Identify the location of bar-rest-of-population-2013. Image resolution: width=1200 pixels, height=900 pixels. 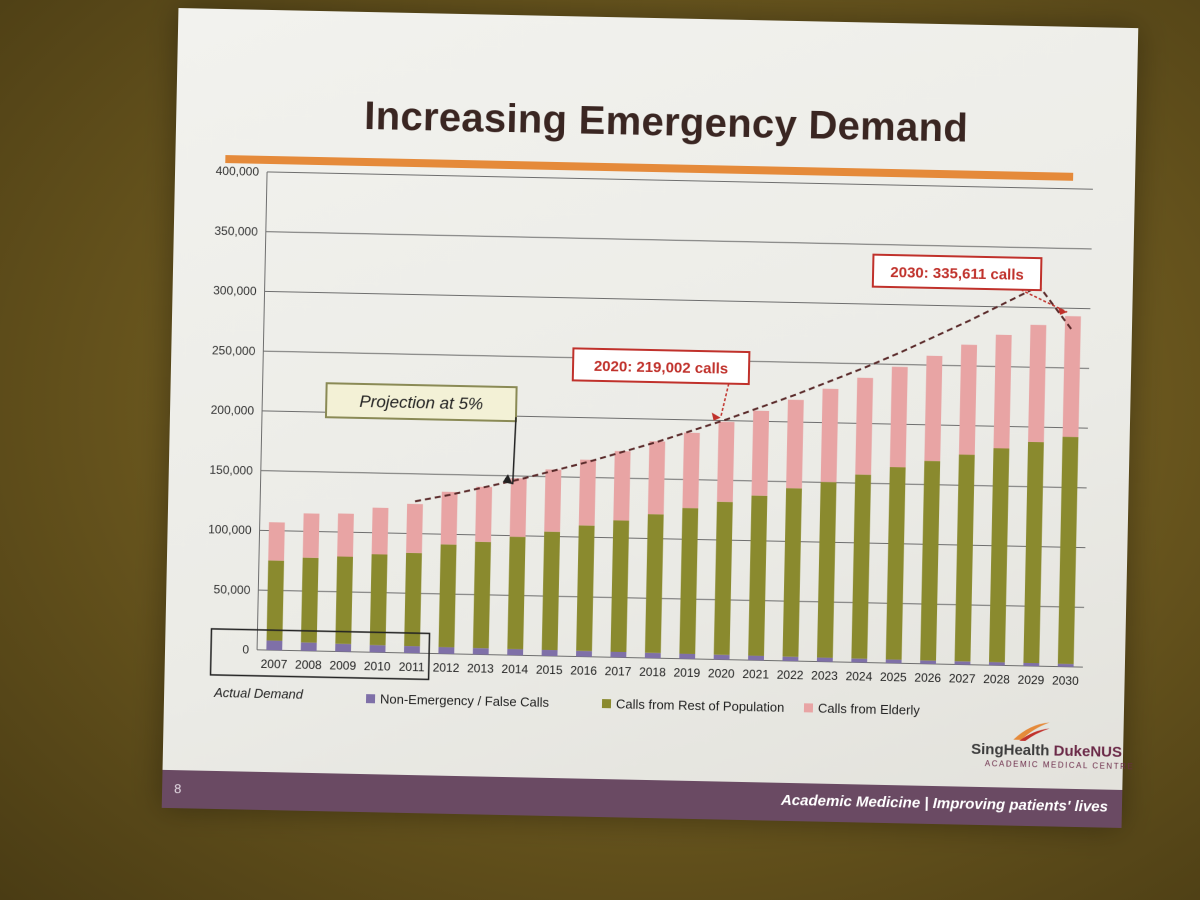
(481, 595).